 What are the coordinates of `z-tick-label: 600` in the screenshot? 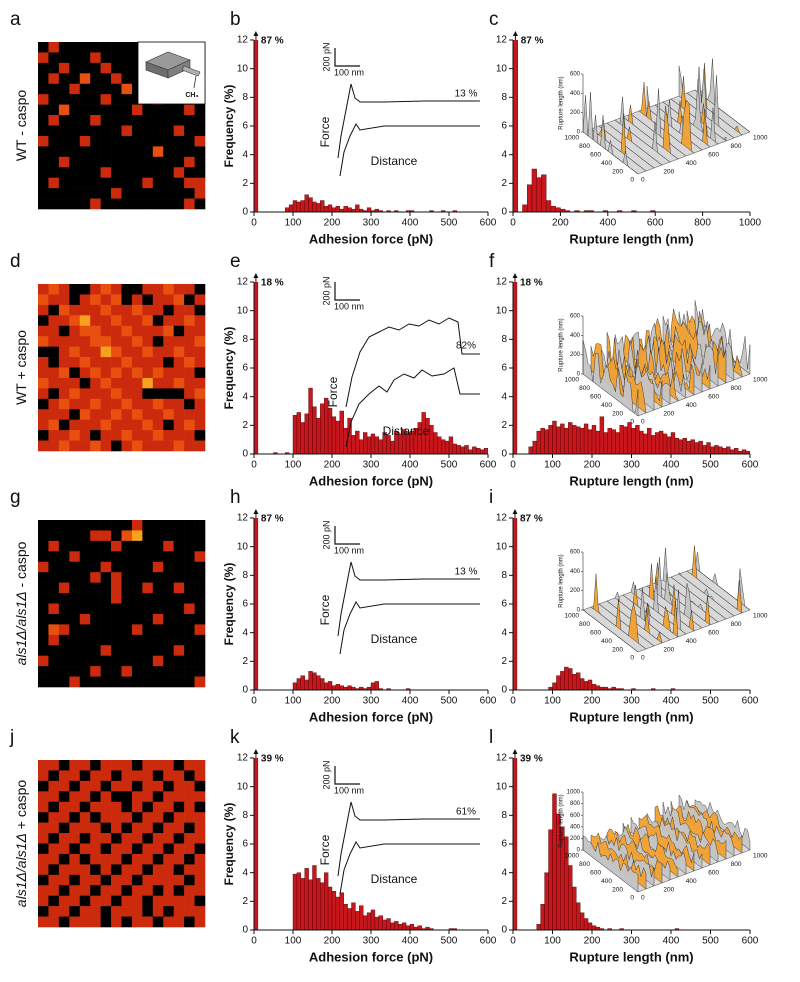 It's located at (575, 816).